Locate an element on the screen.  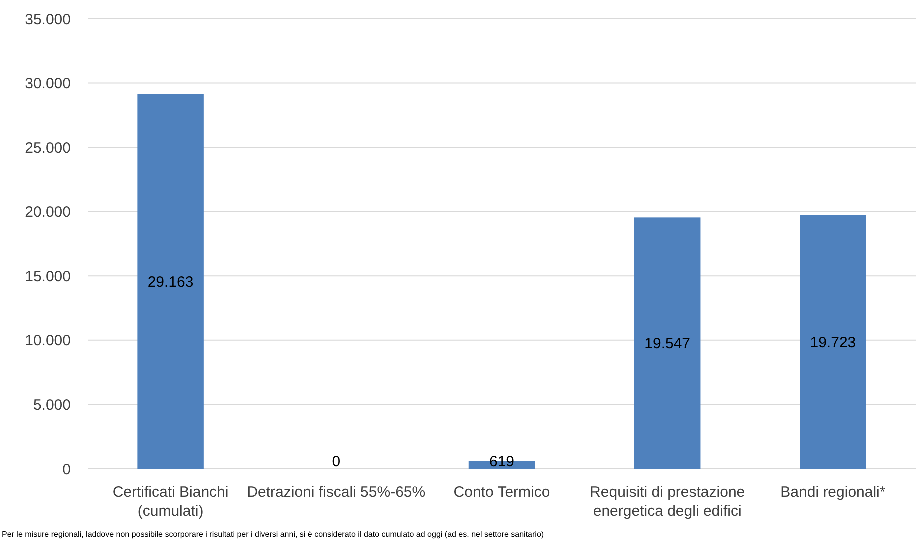
y-tick-label: 10.000 is located at coordinates (48, 341).